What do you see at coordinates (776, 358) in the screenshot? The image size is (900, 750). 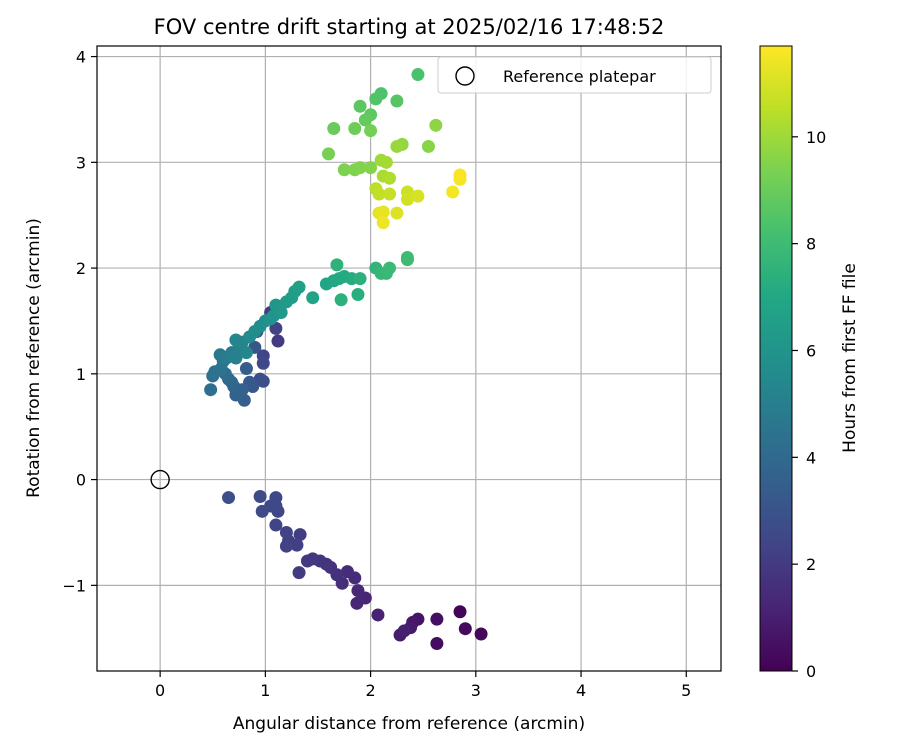 I see `colorbar-gradient` at bounding box center [776, 358].